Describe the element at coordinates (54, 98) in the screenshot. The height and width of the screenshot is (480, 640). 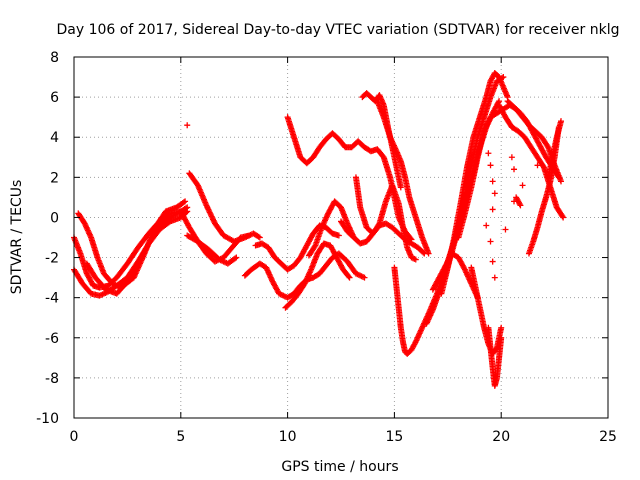
I see `y-tick-label: 6` at that location.